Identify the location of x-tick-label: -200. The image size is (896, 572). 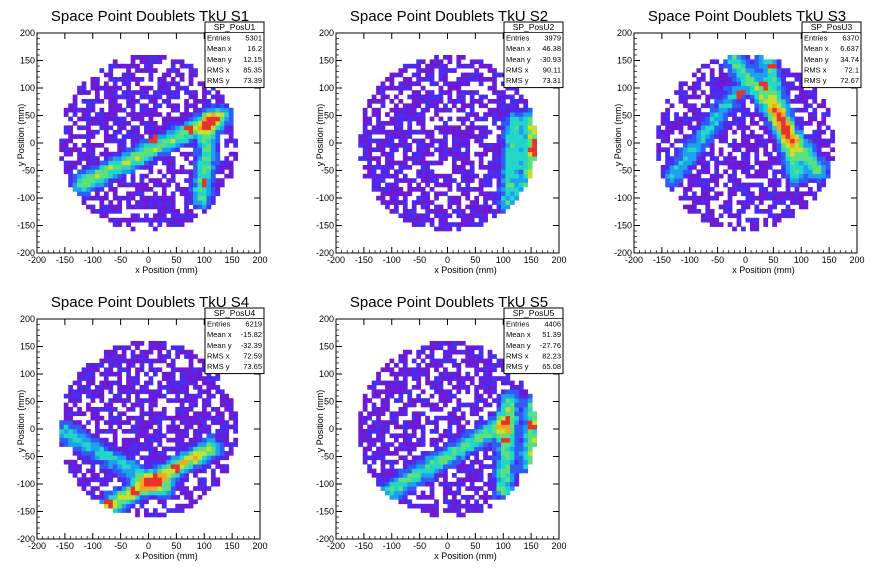
(336, 260).